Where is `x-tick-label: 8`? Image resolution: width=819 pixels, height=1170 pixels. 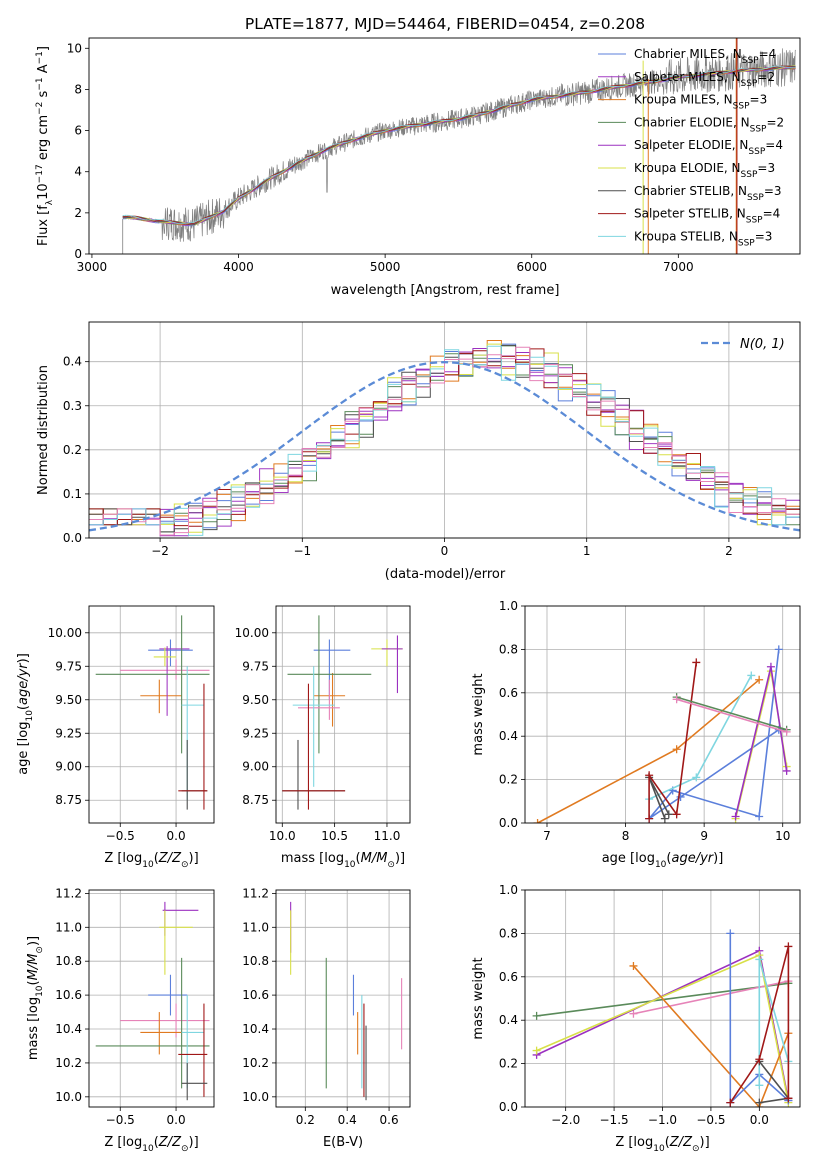
x-tick-label: 8 is located at coordinates (626, 836).